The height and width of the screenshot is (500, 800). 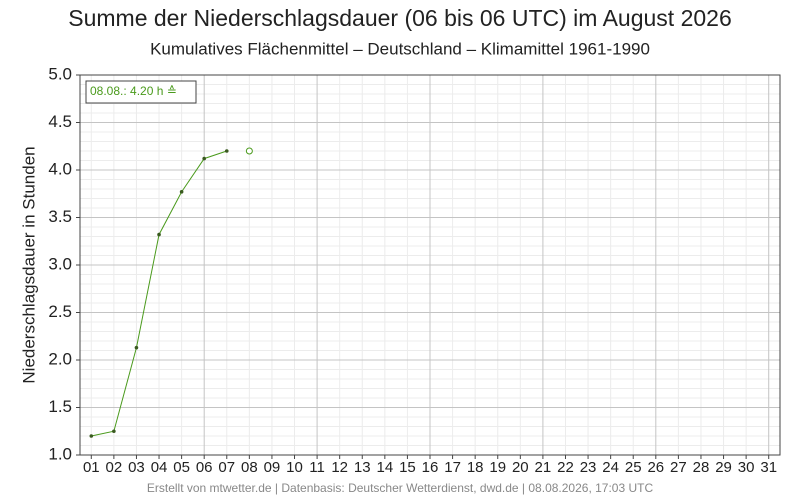 What do you see at coordinates (678, 467) in the screenshot?
I see `x-tick-label: 27` at bounding box center [678, 467].